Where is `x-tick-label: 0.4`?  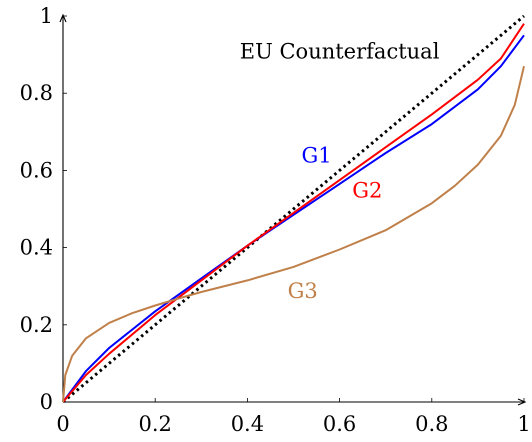
x-tick-label: 0.4 is located at coordinates (247, 424).